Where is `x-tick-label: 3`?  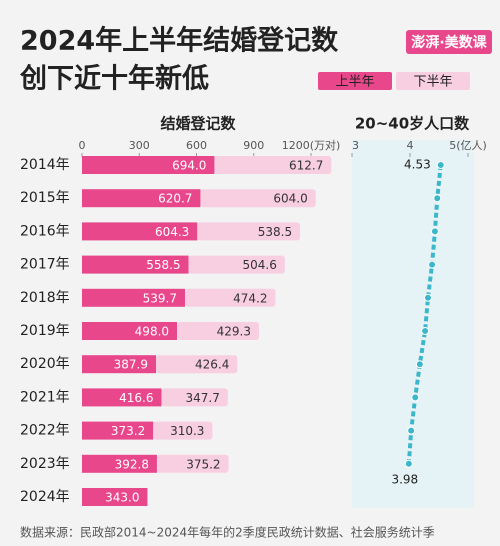 x-tick-label: 3 is located at coordinates (355, 145).